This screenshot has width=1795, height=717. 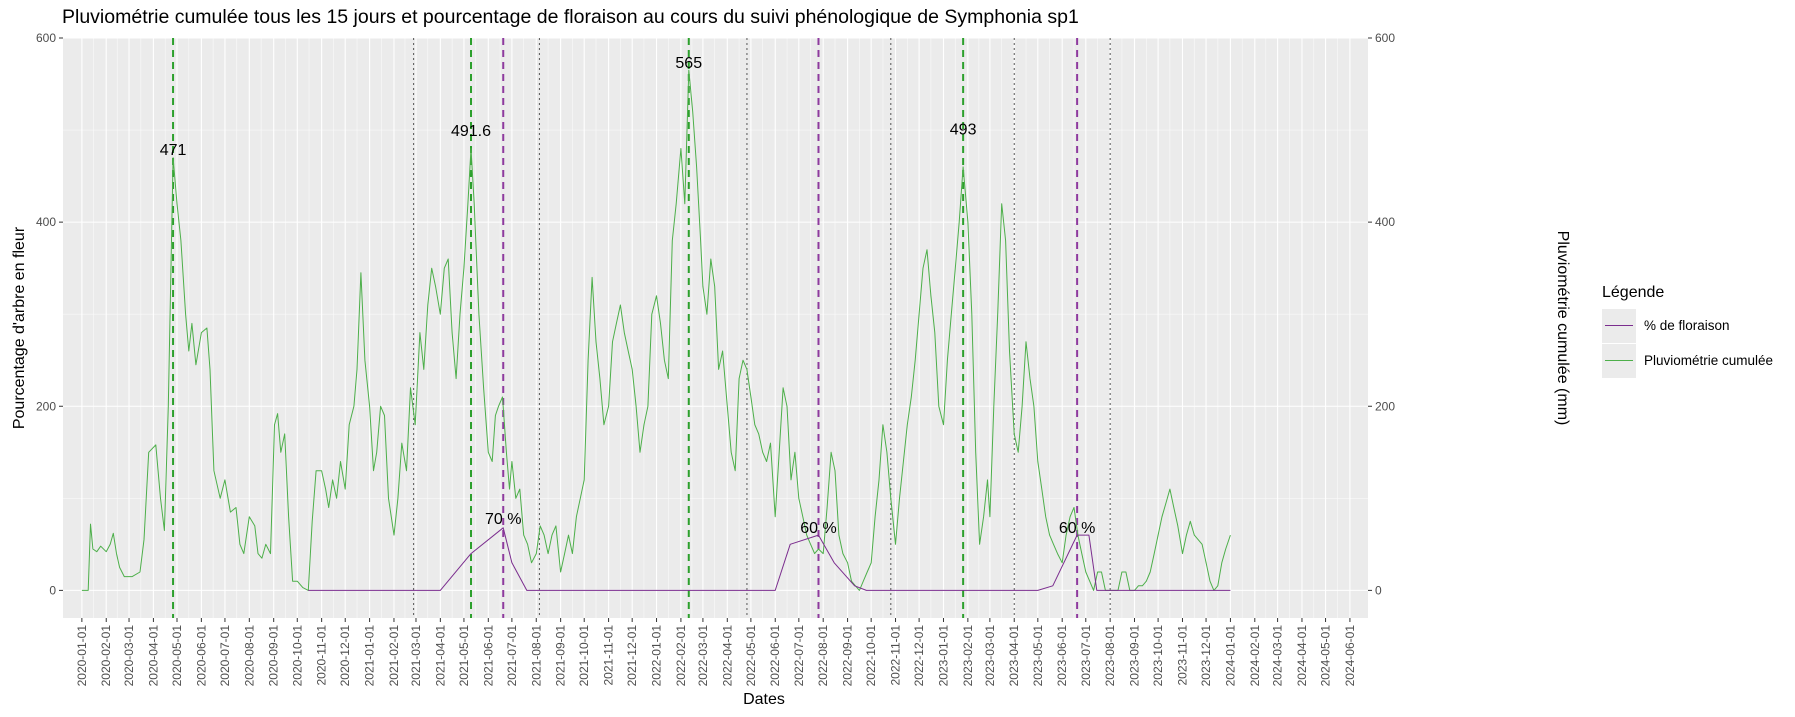 I want to click on annotation-label: 491.6, so click(x=471, y=131).